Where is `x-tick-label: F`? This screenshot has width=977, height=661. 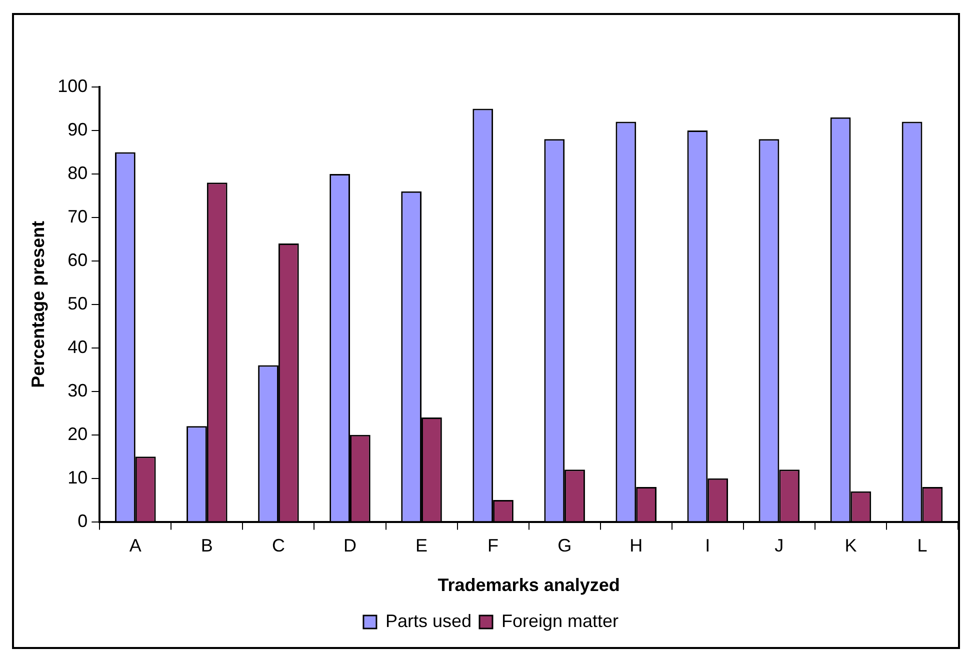
x-tick-label: F is located at coordinates (493, 546).